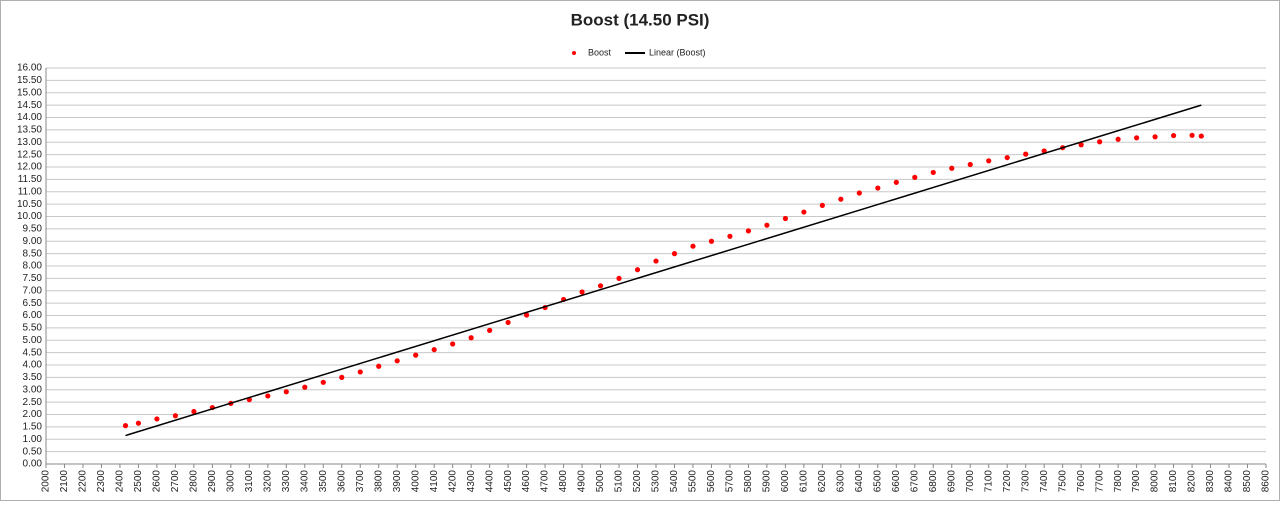 This screenshot has width=1280, height=506. What do you see at coordinates (1155, 481) in the screenshot?
I see `x-tick-label: 8000` at bounding box center [1155, 481].